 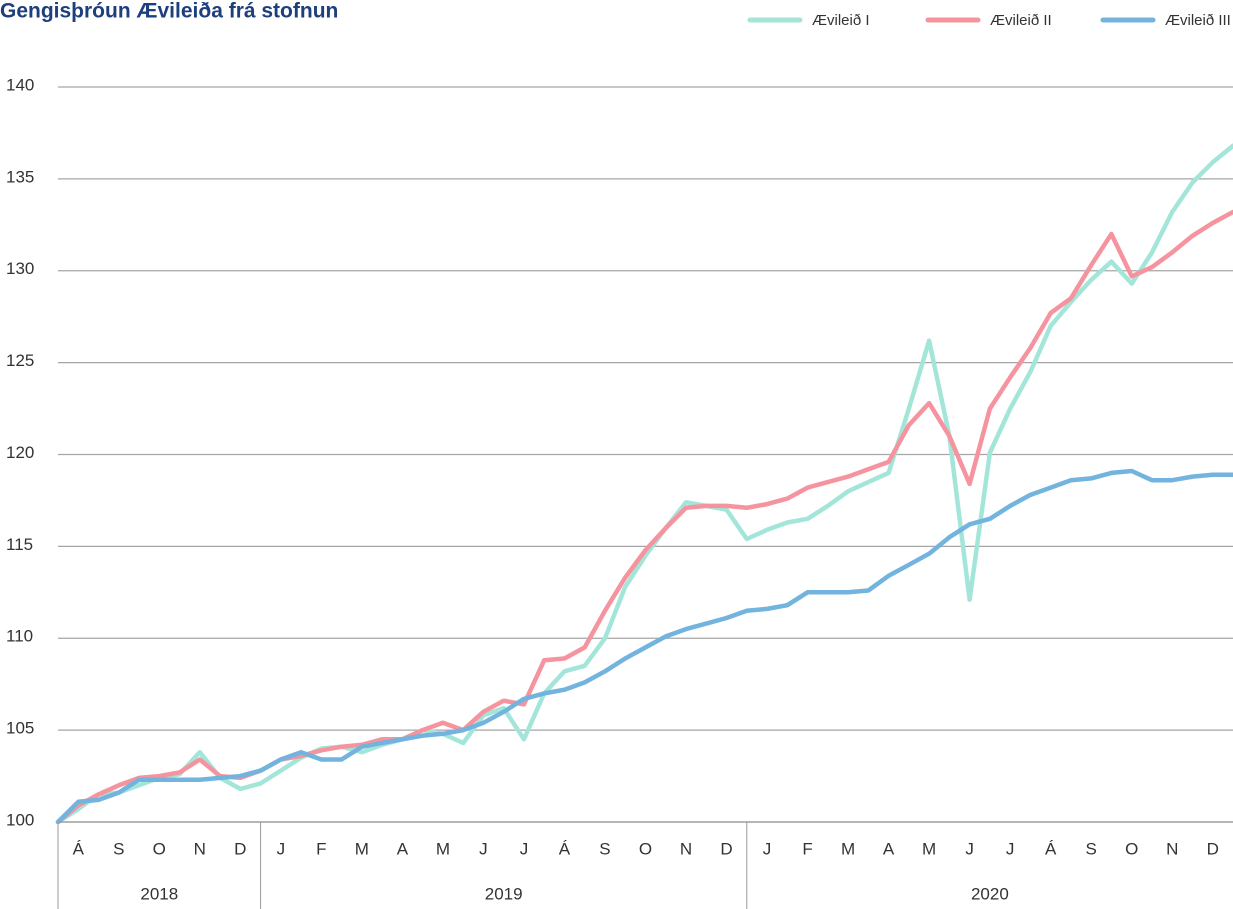 What do you see at coordinates (19, 544) in the screenshot?
I see `y-tick-label: 115` at bounding box center [19, 544].